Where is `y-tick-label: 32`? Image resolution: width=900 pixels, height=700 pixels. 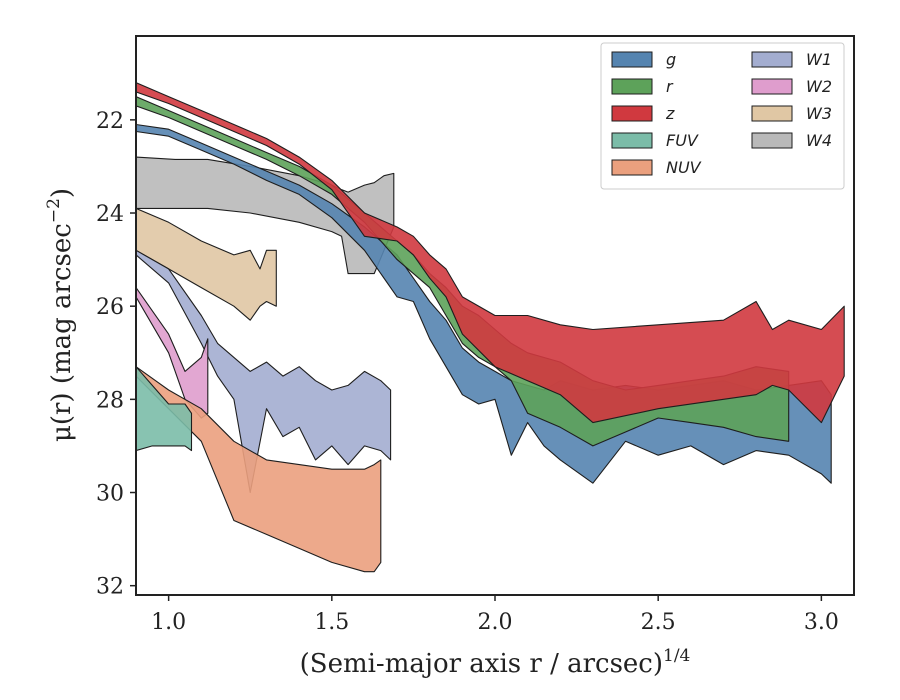
y-tick-label: 32 is located at coordinates (110, 587).